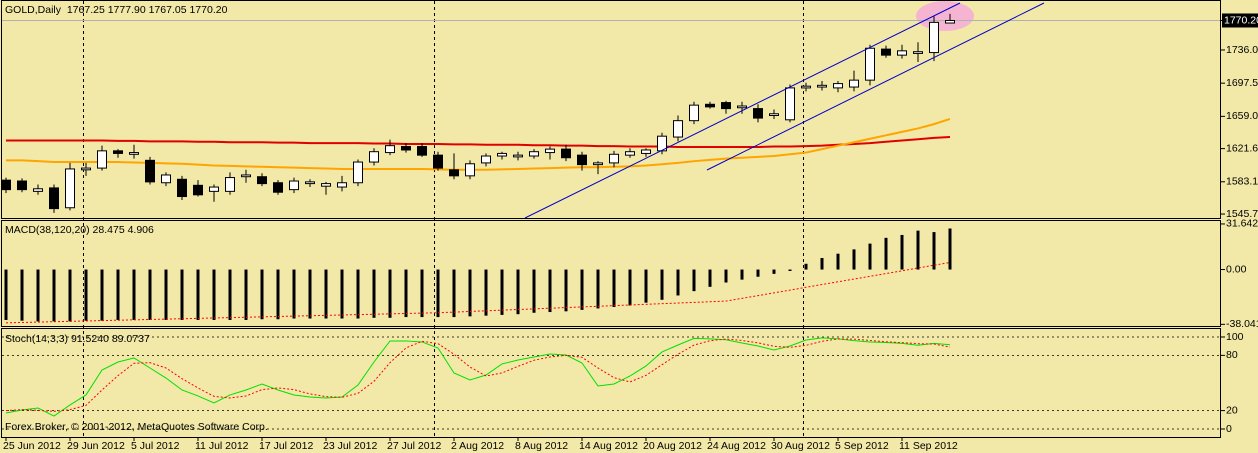 This screenshot has height=453, width=1258. What do you see at coordinates (1242, 148) in the screenshot?
I see `y-tick-label: 1621.60` at bounding box center [1242, 148].